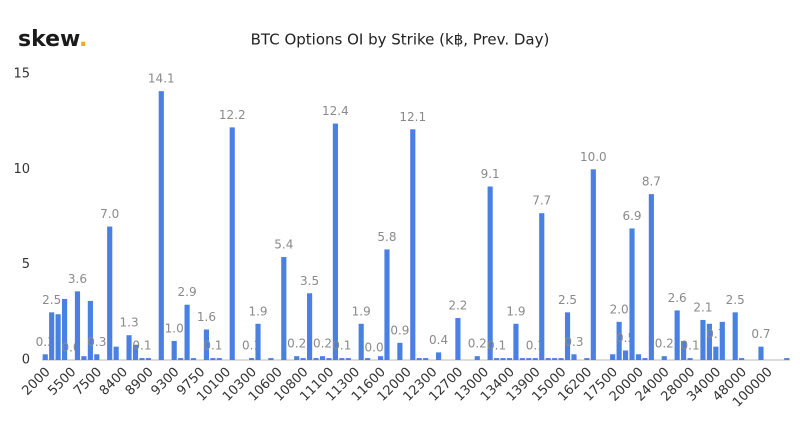 Image resolution: width=800 pixels, height=447 pixels. Describe the element at coordinates (412, 117) in the screenshot. I see `data-label: 12.1` at that location.